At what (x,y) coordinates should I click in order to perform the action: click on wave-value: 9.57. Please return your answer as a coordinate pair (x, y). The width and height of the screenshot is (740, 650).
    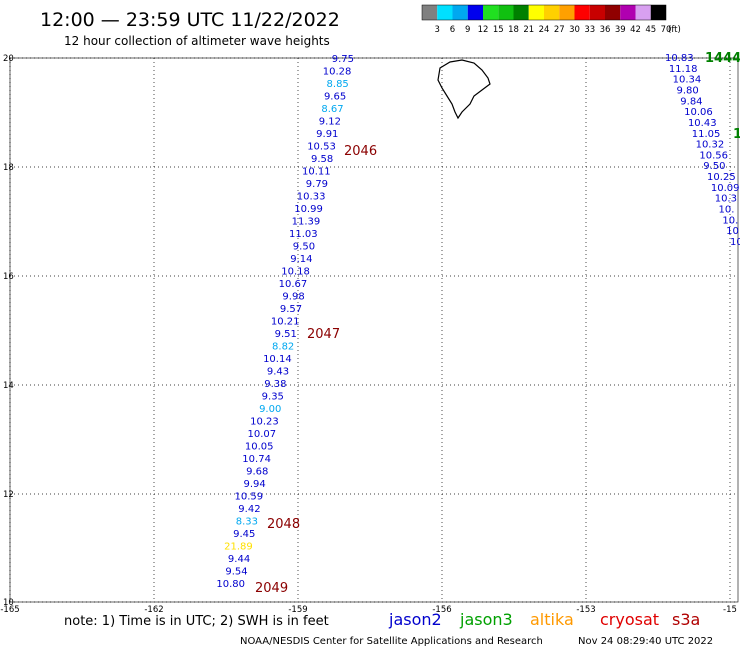
    Looking at the image, I should click on (291, 309).